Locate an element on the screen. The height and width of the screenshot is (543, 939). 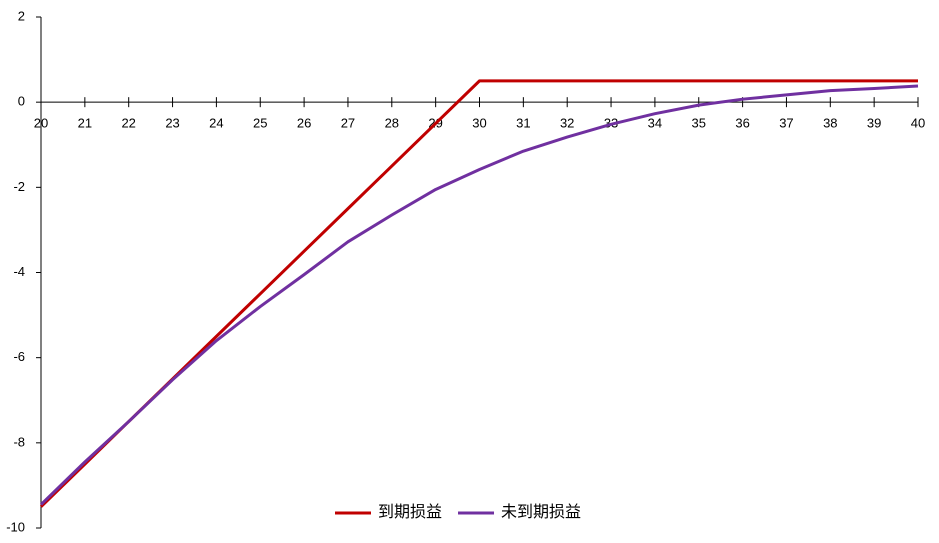
legend-label: 到期损益 is located at coordinates (410, 512).